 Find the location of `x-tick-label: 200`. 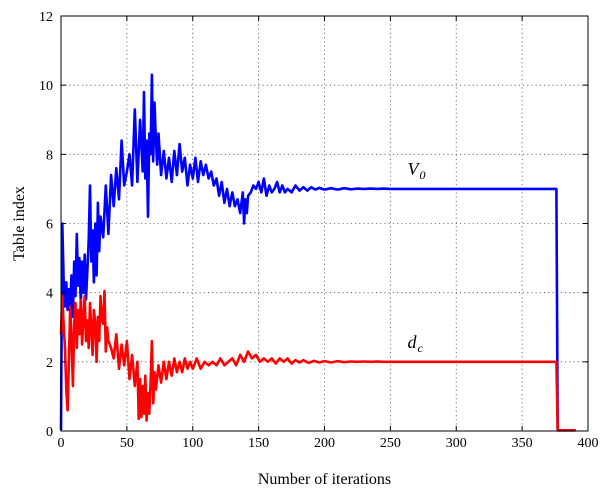

x-tick-label: 200 is located at coordinates (324, 443).